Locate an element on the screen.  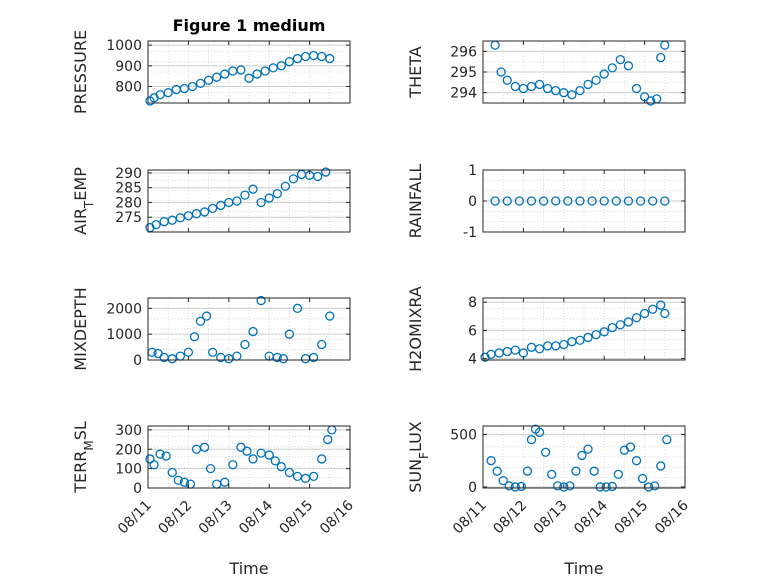
x-tick-label: 08/16 is located at coordinates (672, 517).